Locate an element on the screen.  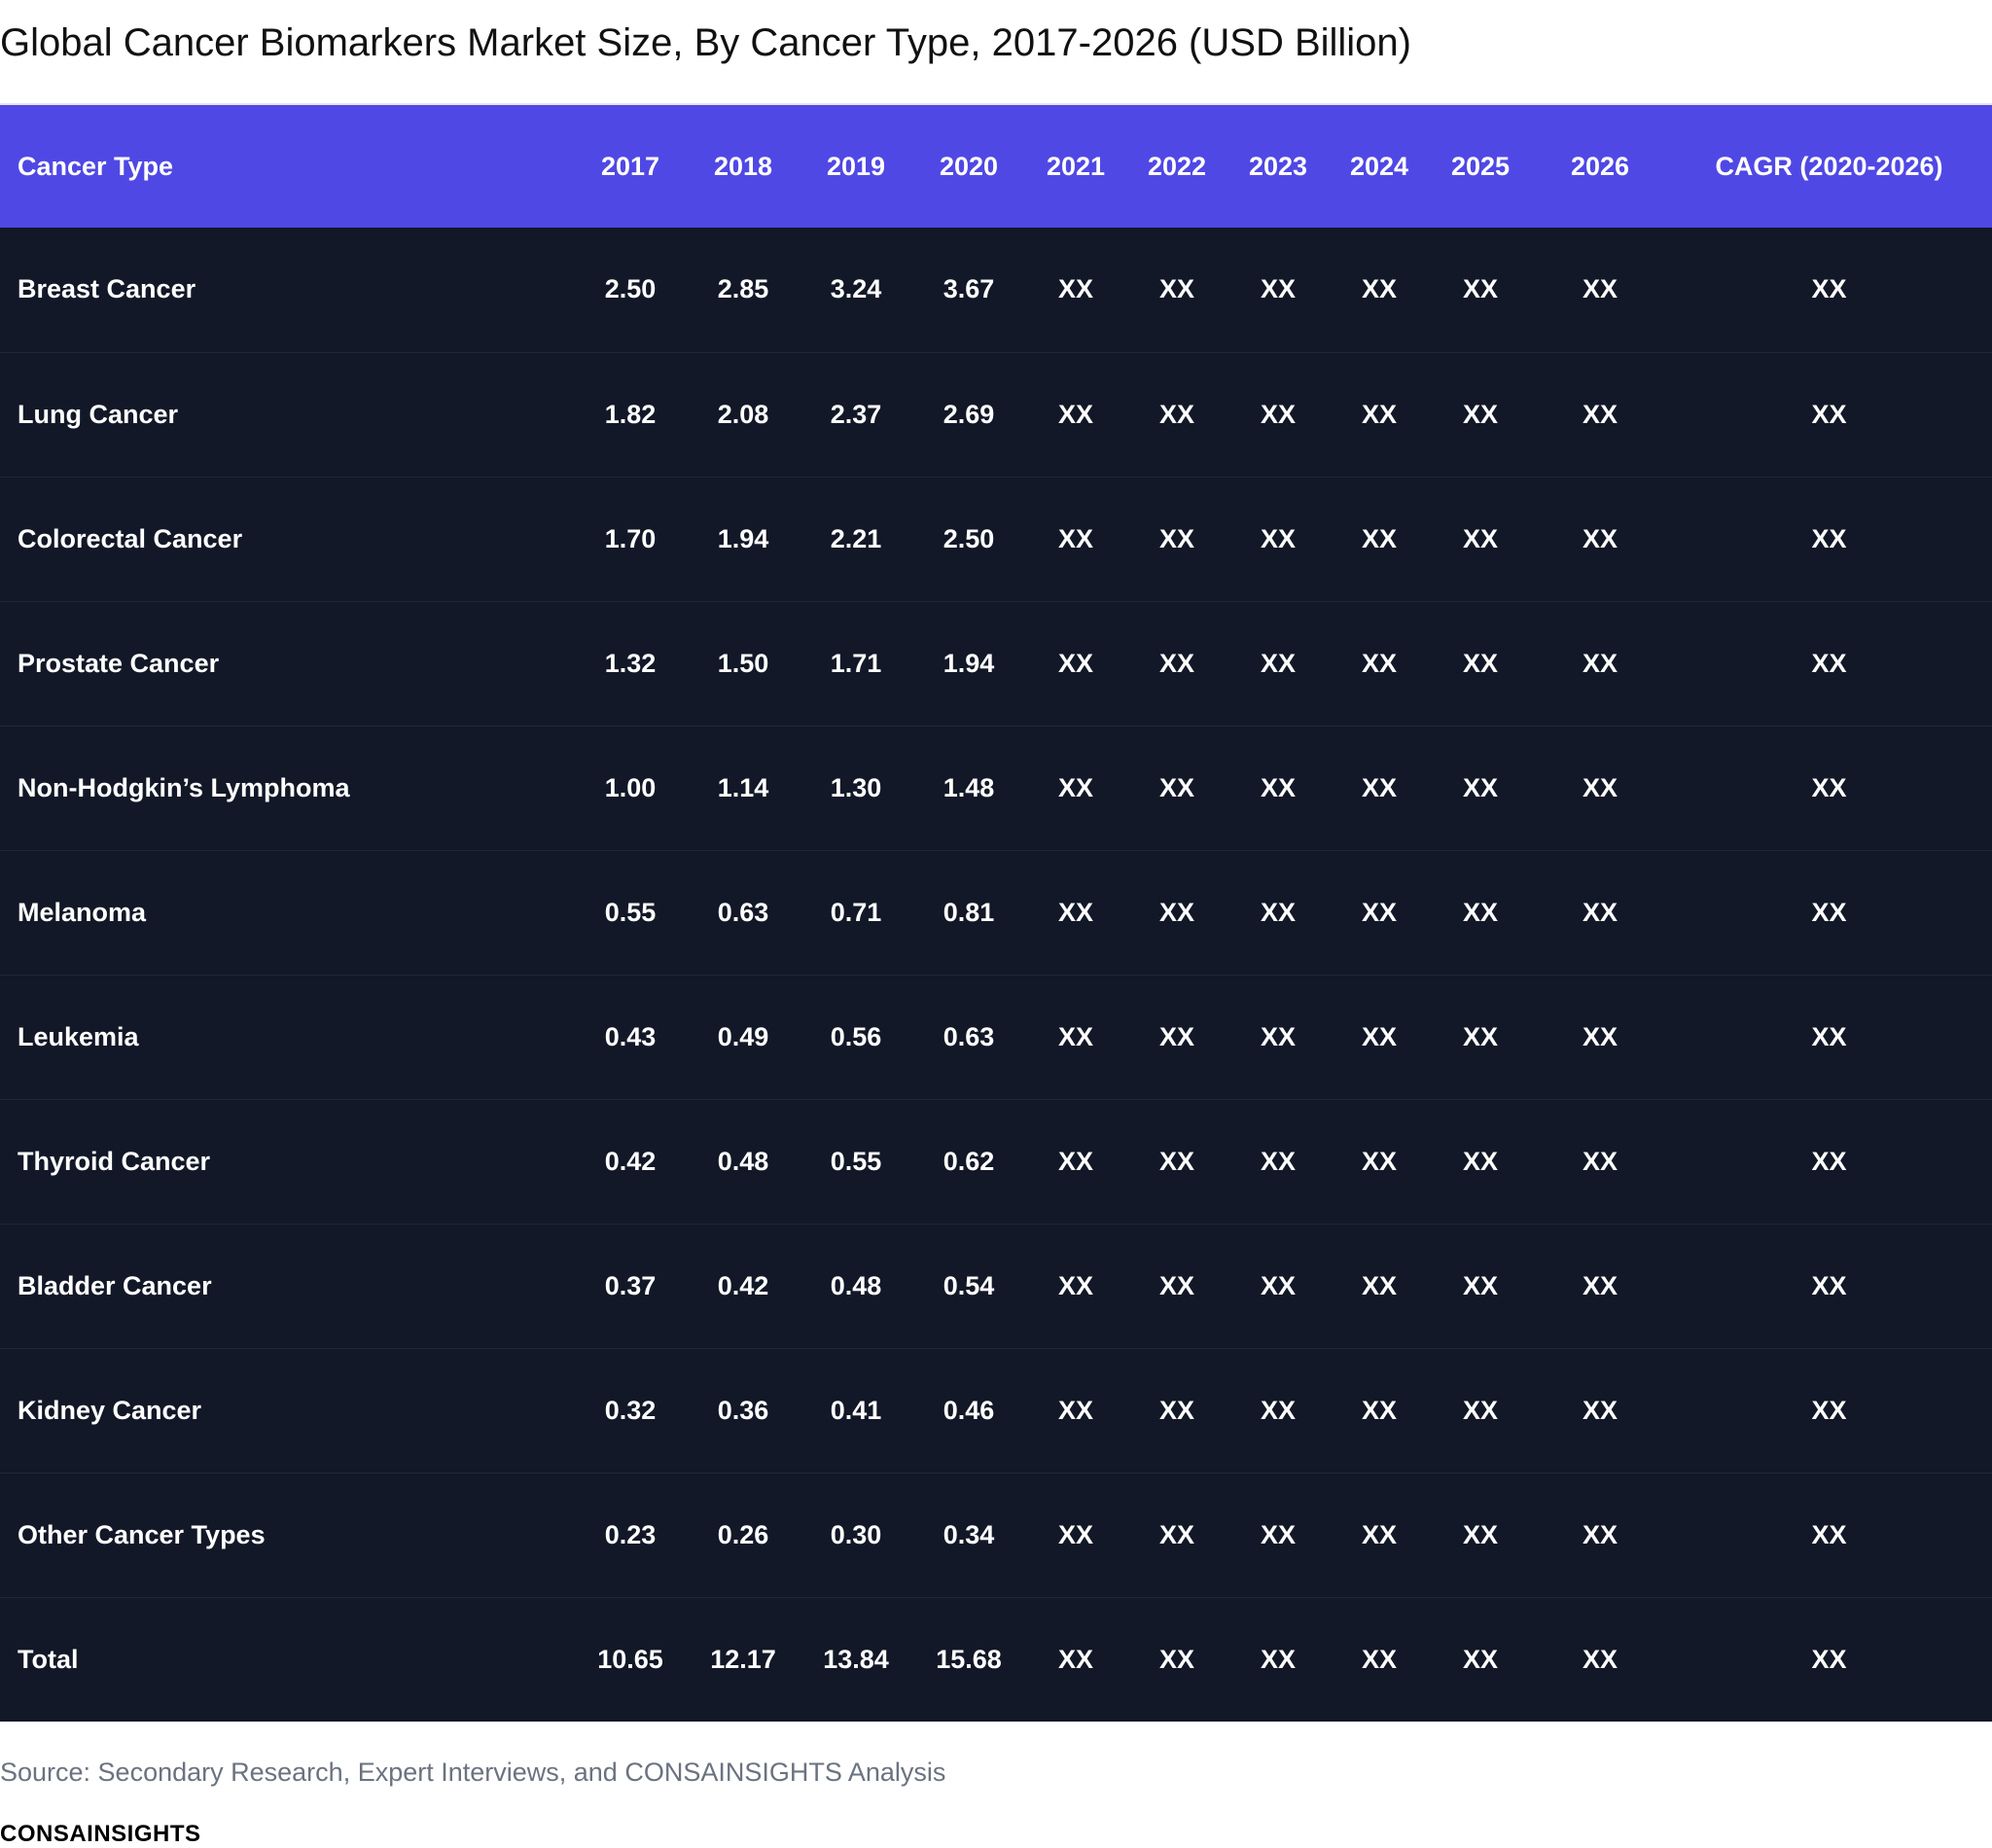
column-header: 2024 is located at coordinates (1379, 166).